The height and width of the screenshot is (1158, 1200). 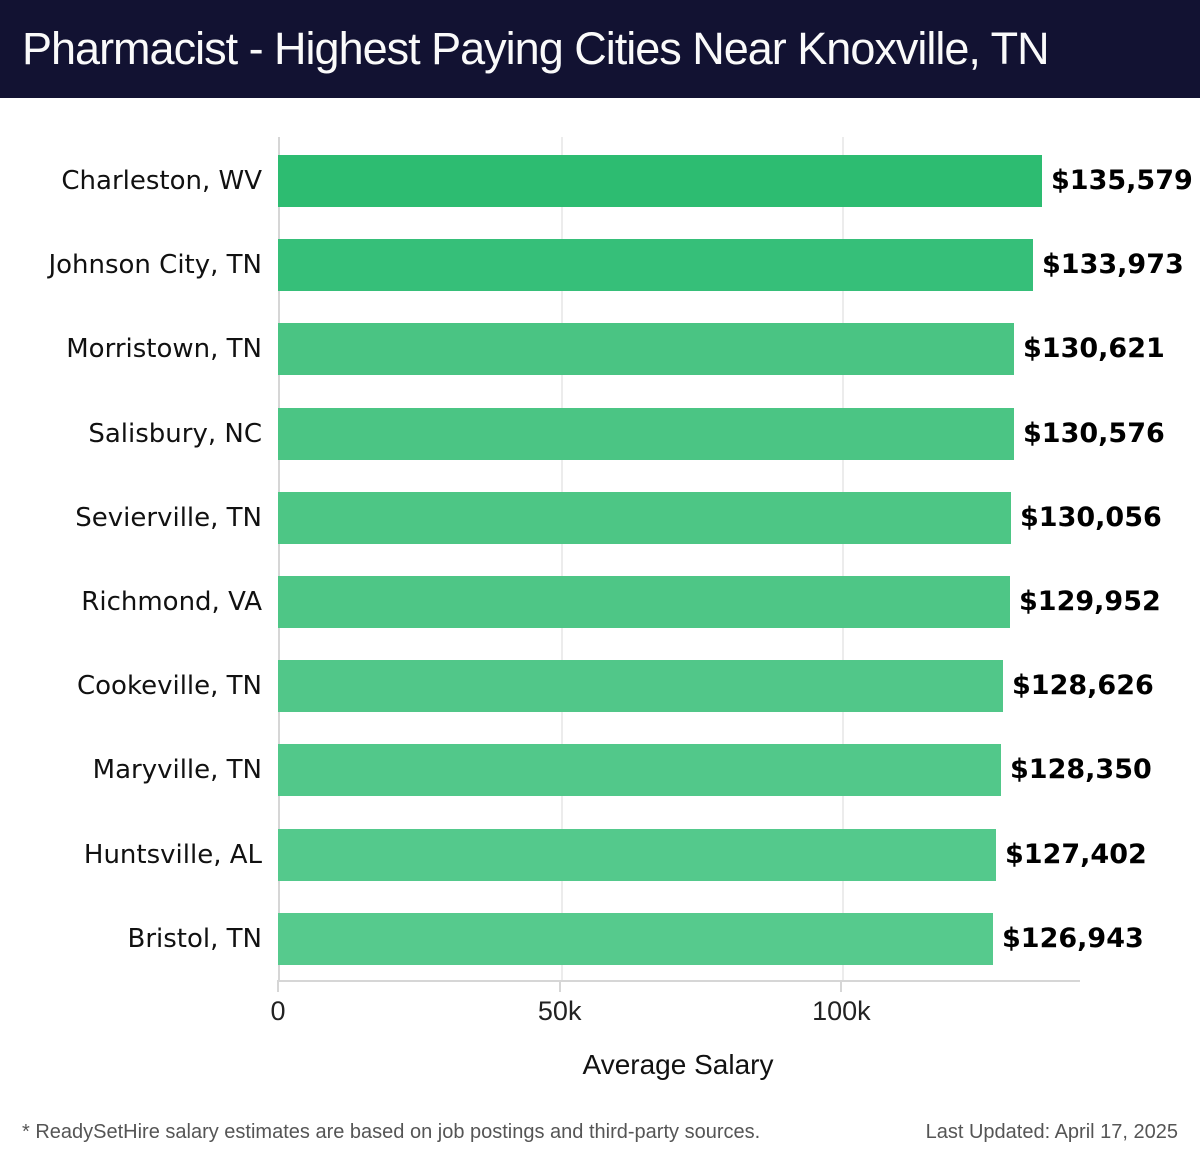 What do you see at coordinates (559, 1011) in the screenshot?
I see `x-tick-label: 50k` at bounding box center [559, 1011].